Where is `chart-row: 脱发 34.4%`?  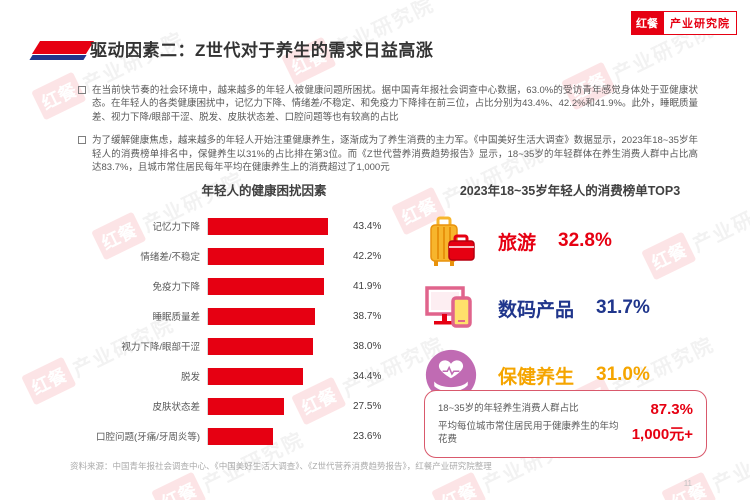
chart-row: 脱发 34.4% is located at coordinates (264, 376).